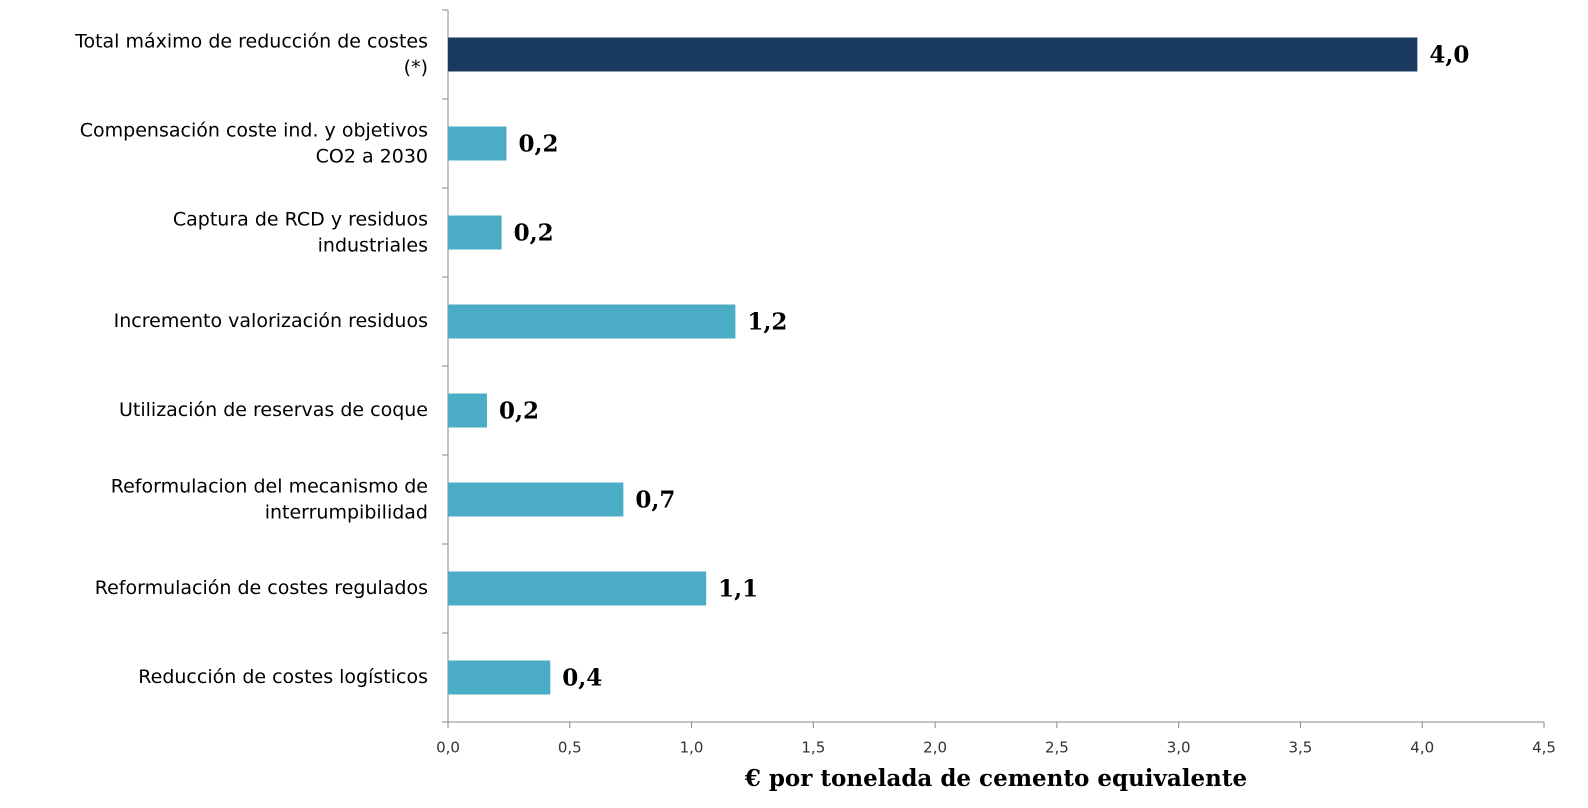 This screenshot has height=808, width=1588. I want to click on x-tick-label: 1,5, so click(813, 748).